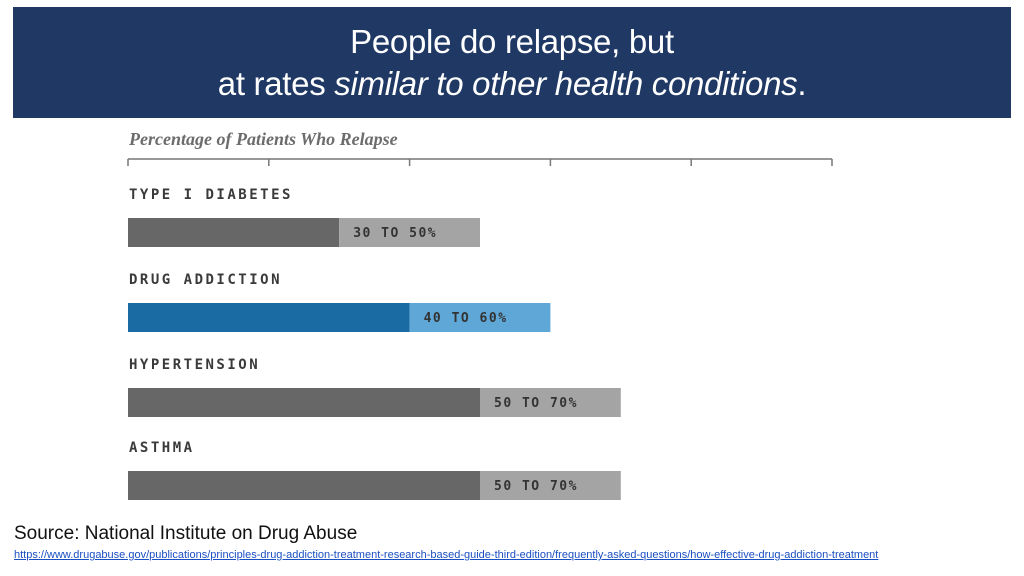 This screenshot has height=576, width=1024. Describe the element at coordinates (194, 365) in the screenshot. I see `category-label: HYPERTENSION` at that location.